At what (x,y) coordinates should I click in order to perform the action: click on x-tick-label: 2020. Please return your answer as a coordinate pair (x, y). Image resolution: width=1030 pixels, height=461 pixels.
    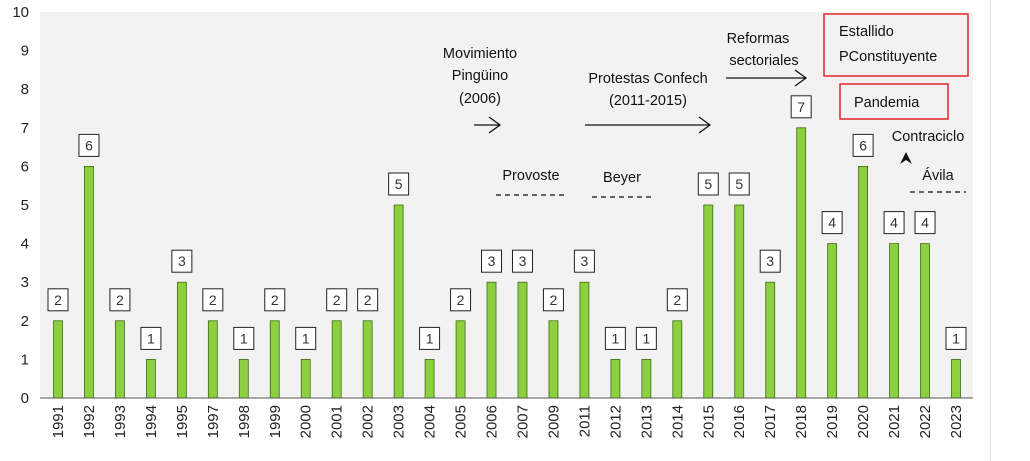
    Looking at the image, I should click on (863, 421).